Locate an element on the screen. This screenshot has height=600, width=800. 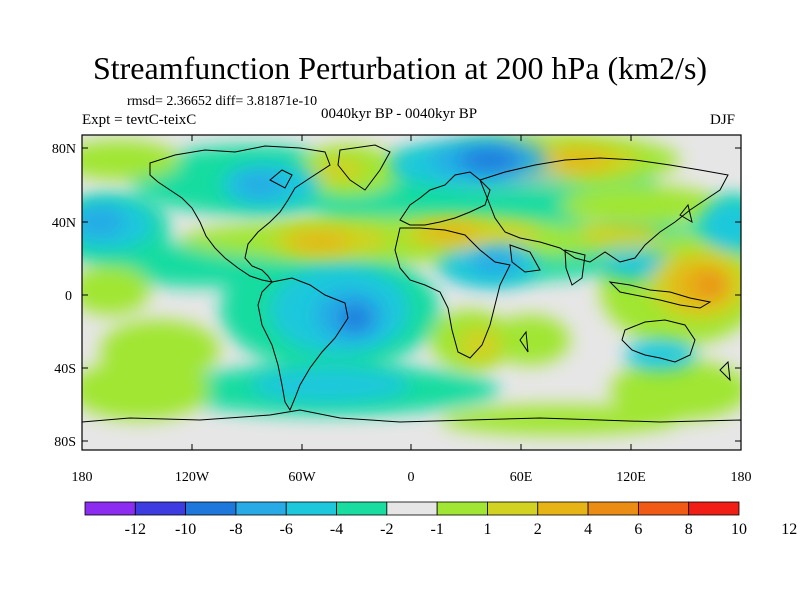
colorbar-label: 12 is located at coordinates (789, 529).